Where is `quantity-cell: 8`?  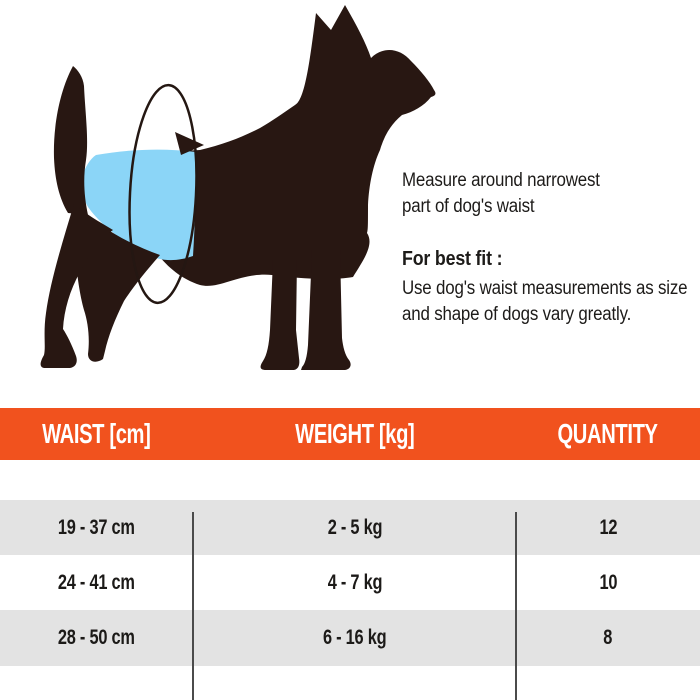
quantity-cell: 8 is located at coordinates (608, 638).